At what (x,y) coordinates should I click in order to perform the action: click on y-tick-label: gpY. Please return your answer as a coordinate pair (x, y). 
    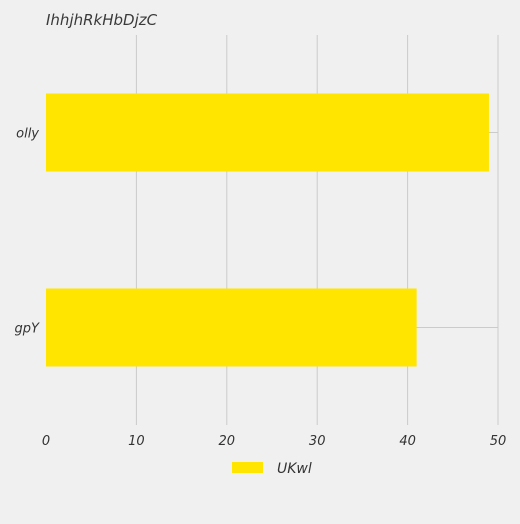
    Looking at the image, I should click on (28, 329).